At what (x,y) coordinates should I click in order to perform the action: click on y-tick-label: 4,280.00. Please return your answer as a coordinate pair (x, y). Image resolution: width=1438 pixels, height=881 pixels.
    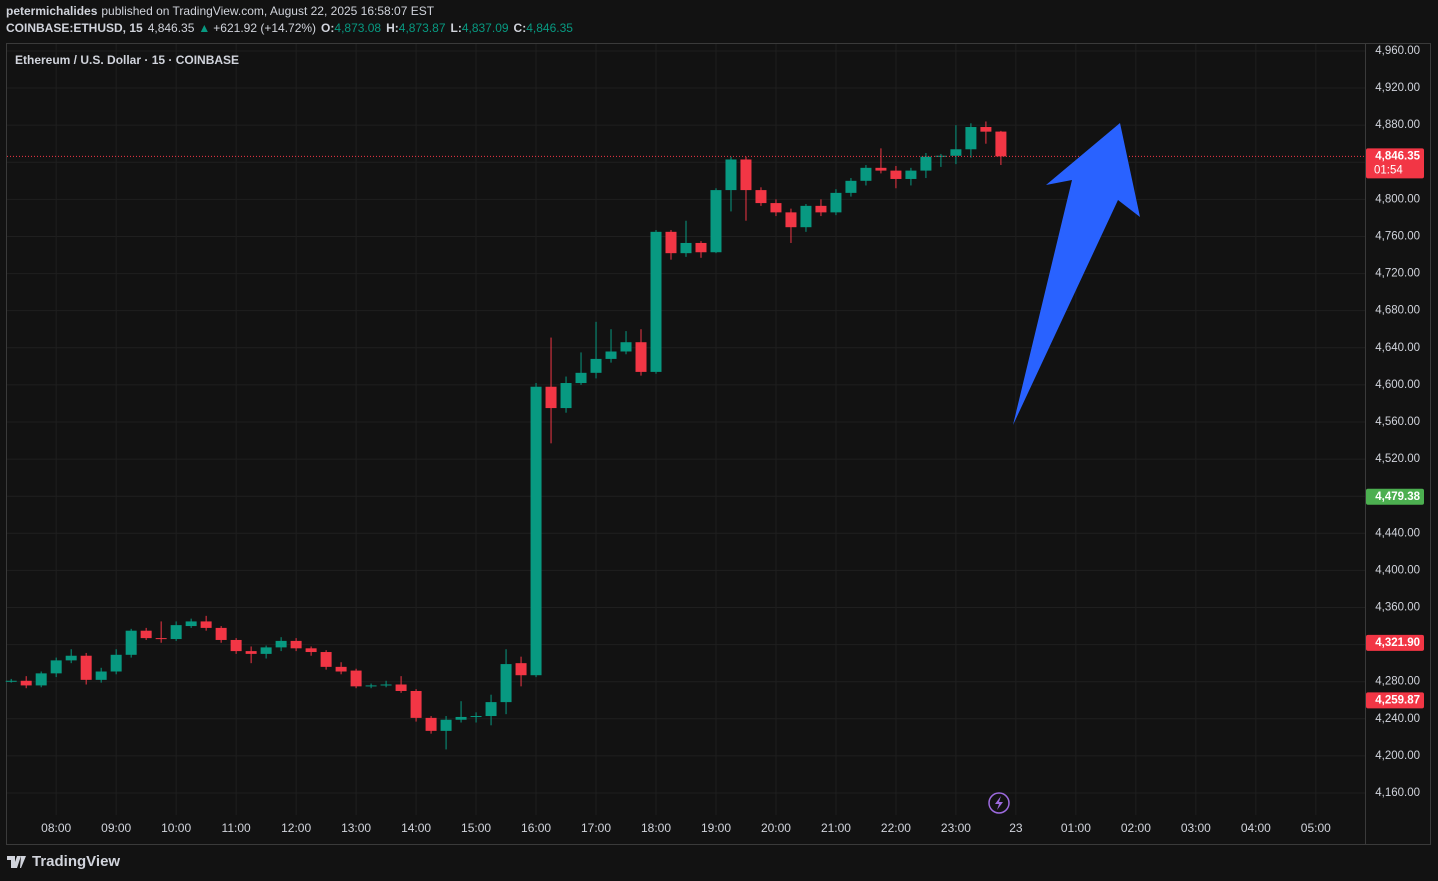
    Looking at the image, I should click on (1397, 682).